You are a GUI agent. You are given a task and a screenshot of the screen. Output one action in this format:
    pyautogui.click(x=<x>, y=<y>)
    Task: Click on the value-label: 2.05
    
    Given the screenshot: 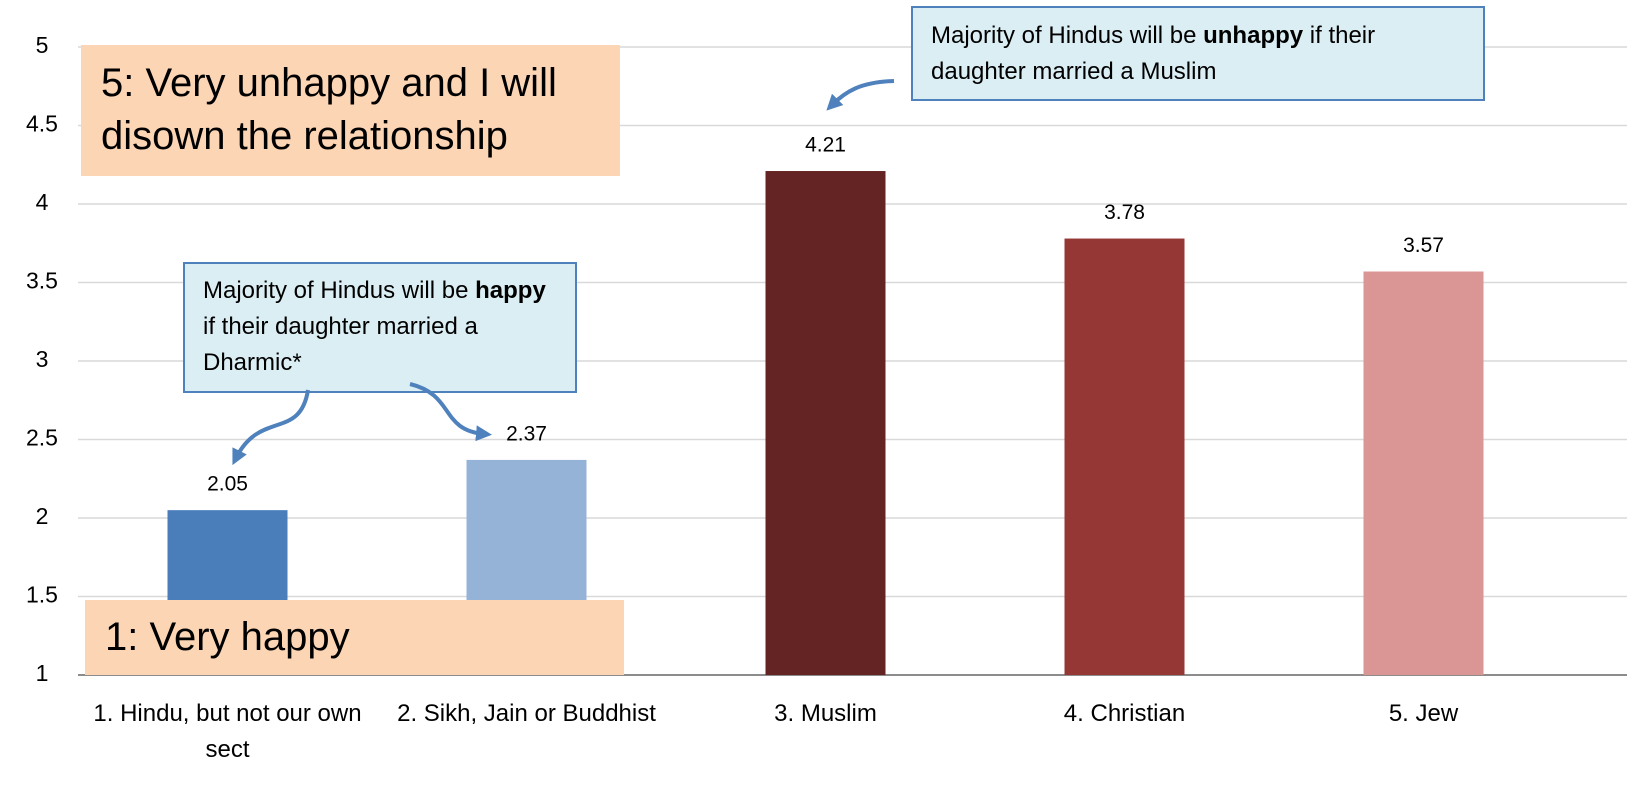 What is the action you would take?
    pyautogui.click(x=227, y=484)
    